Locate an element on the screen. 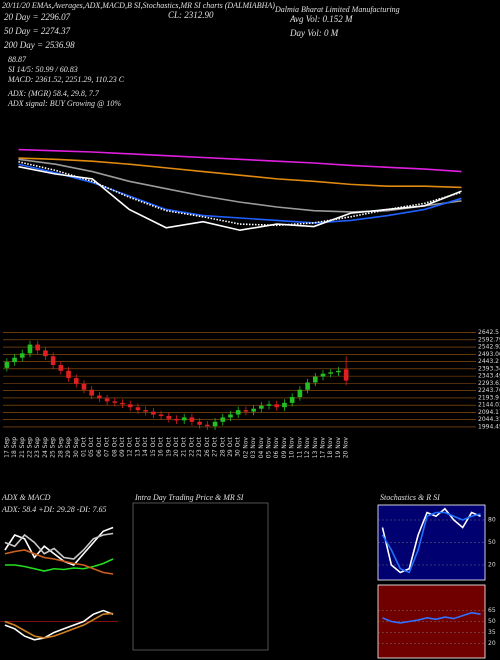 The image size is (500, 660). x-tick-label: 01 Oct is located at coordinates (83, 446).